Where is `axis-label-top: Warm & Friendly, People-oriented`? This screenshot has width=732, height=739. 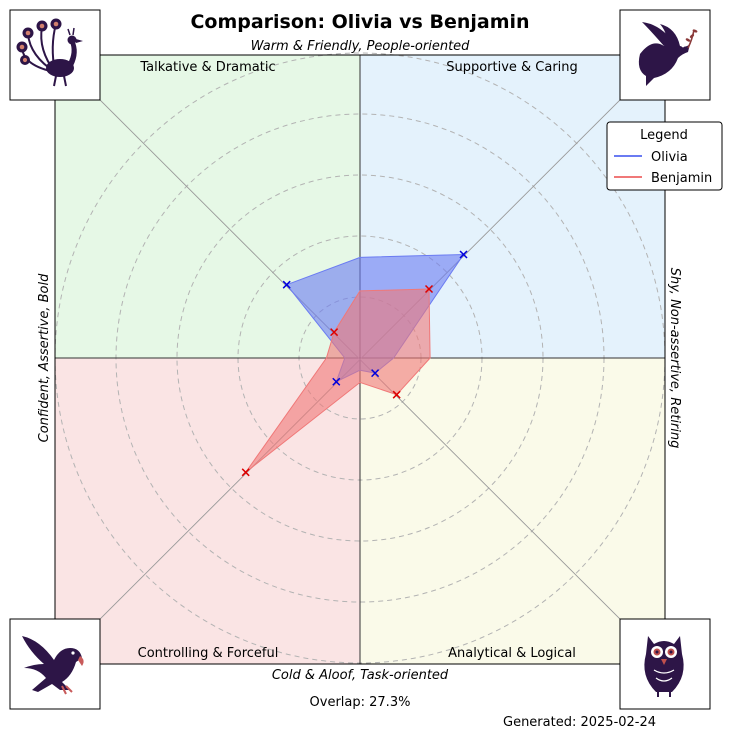
axis-label-top: Warm & Friendly, People-oriented is located at coordinates (361, 46).